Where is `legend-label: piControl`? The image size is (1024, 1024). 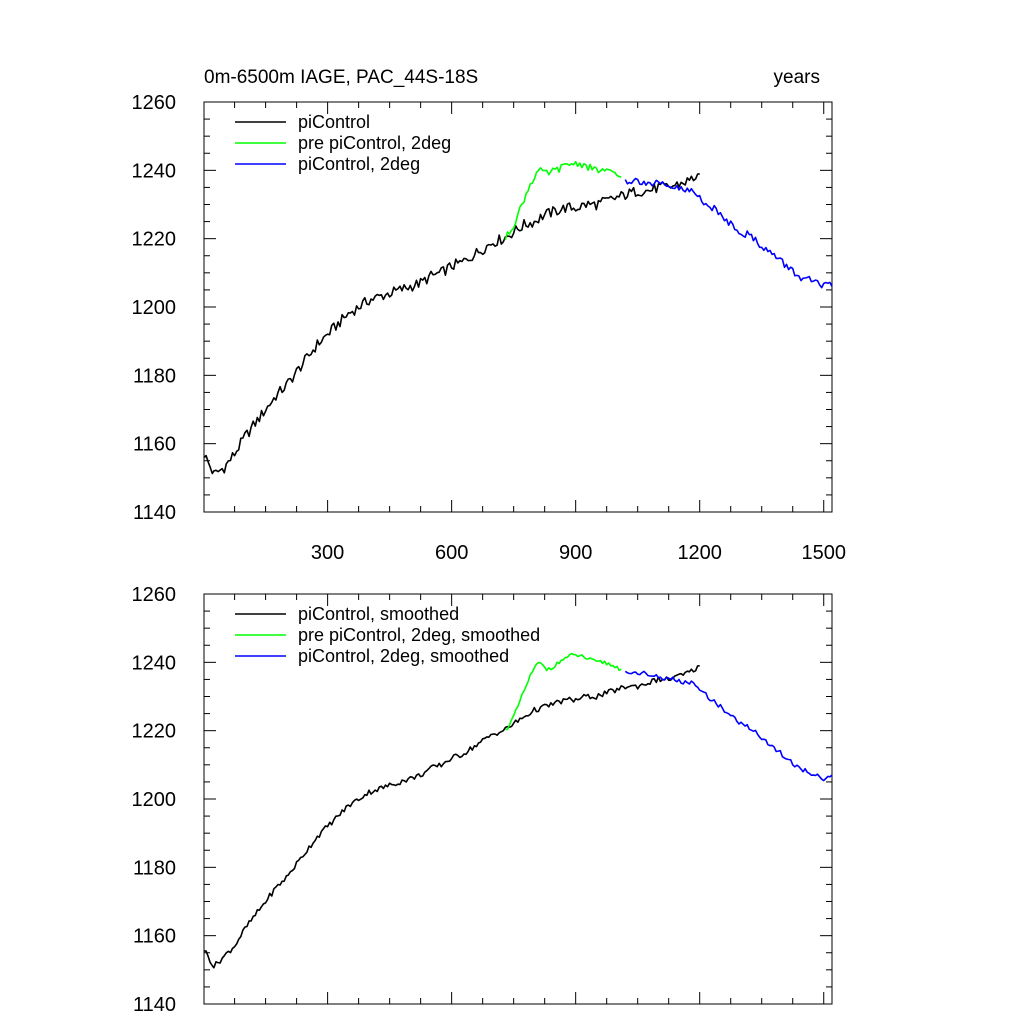 legend-label: piControl is located at coordinates (334, 122).